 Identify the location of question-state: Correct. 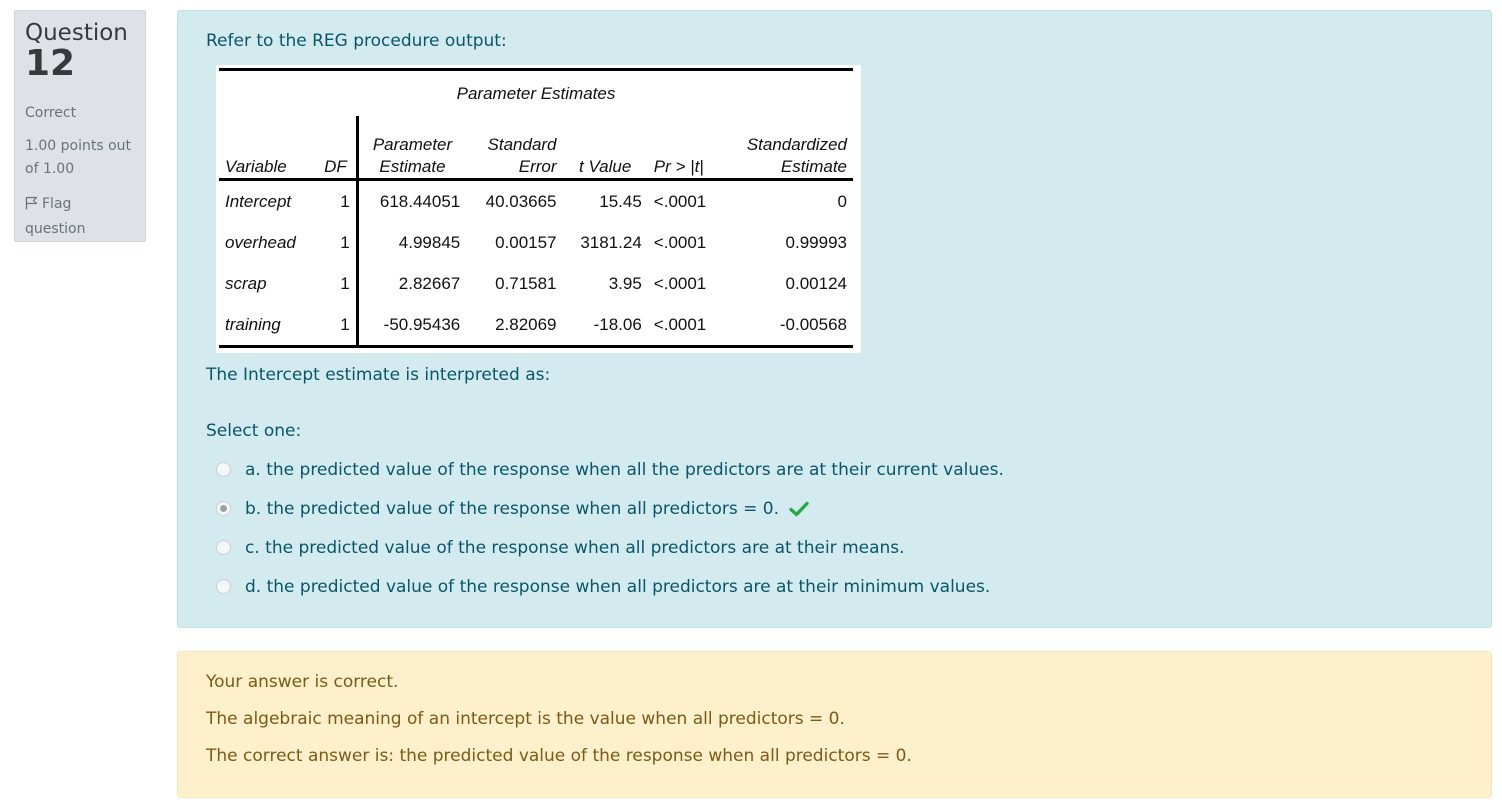
(51, 113).